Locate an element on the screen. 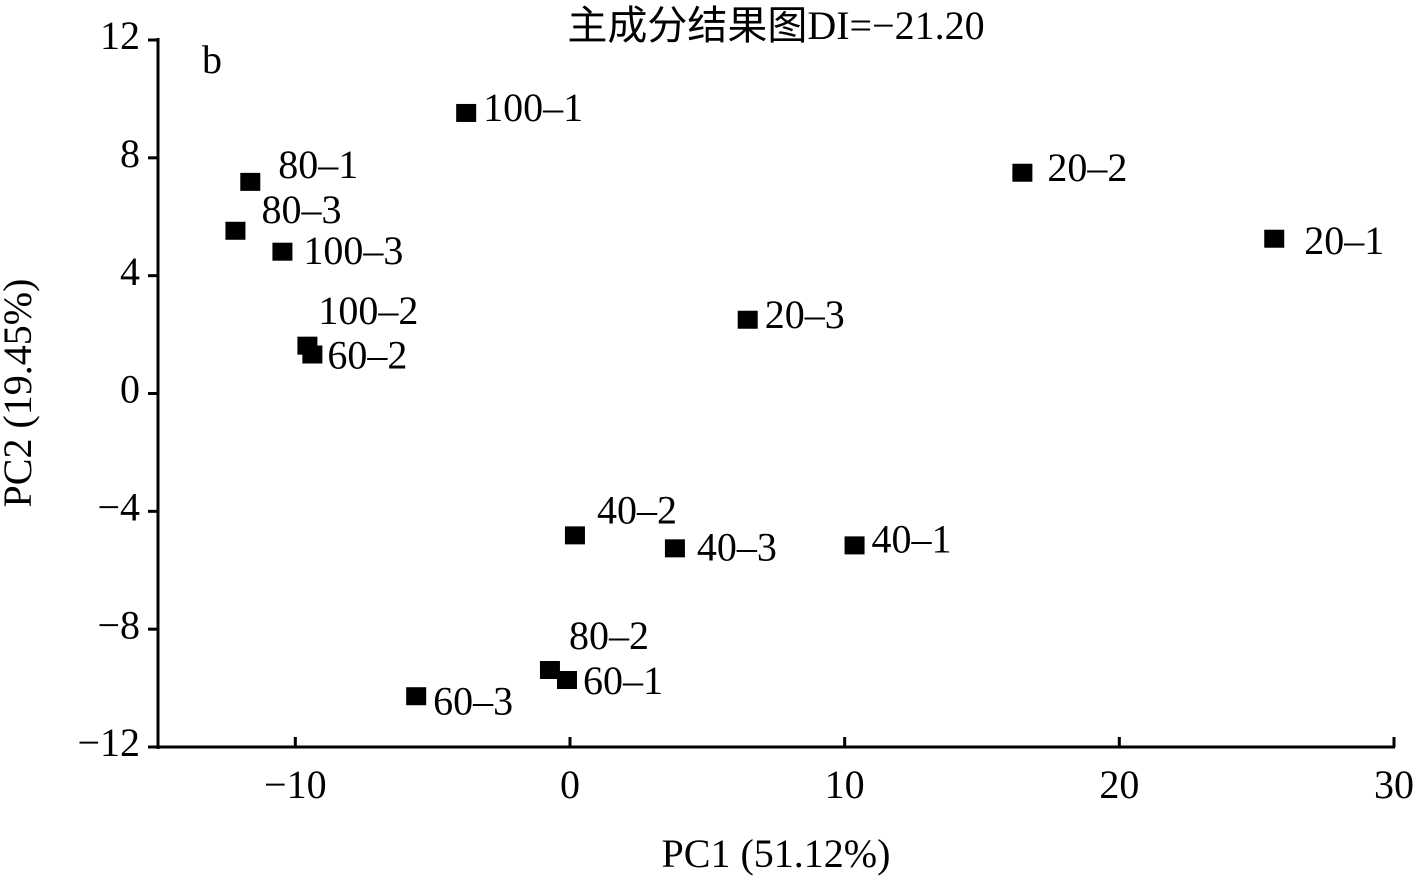 The width and height of the screenshot is (1422, 884). x-tick-label: 10 is located at coordinates (845, 784).